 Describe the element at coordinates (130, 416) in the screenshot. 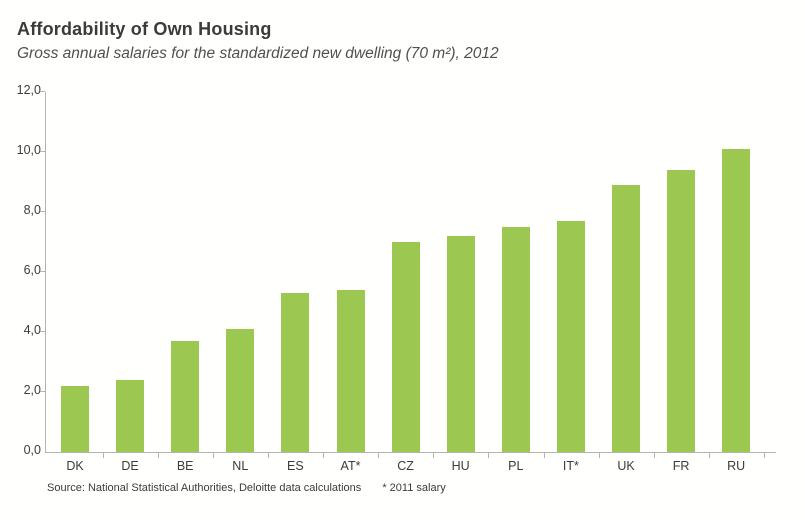

I see `bar-DE` at that location.